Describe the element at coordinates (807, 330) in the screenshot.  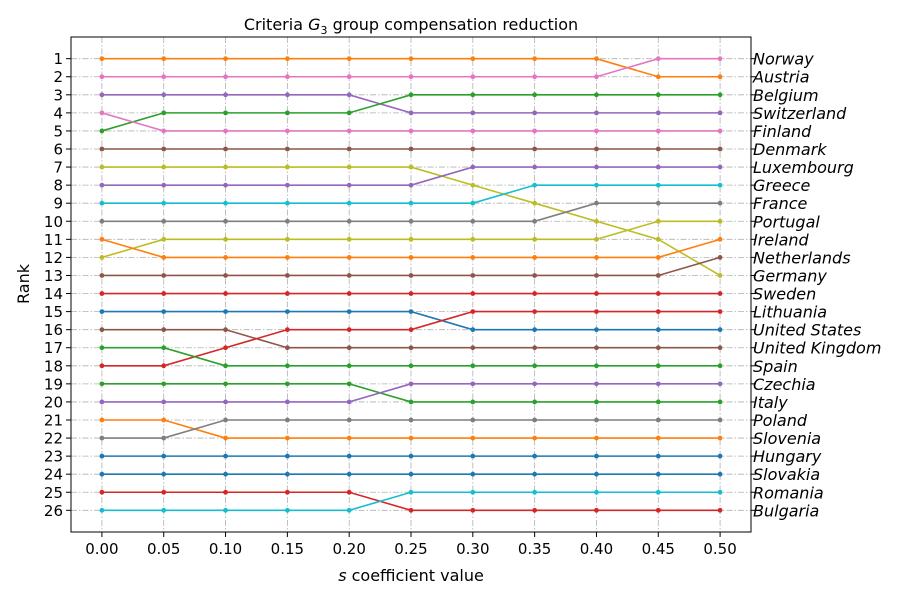
I see `country-label: United States` at that location.